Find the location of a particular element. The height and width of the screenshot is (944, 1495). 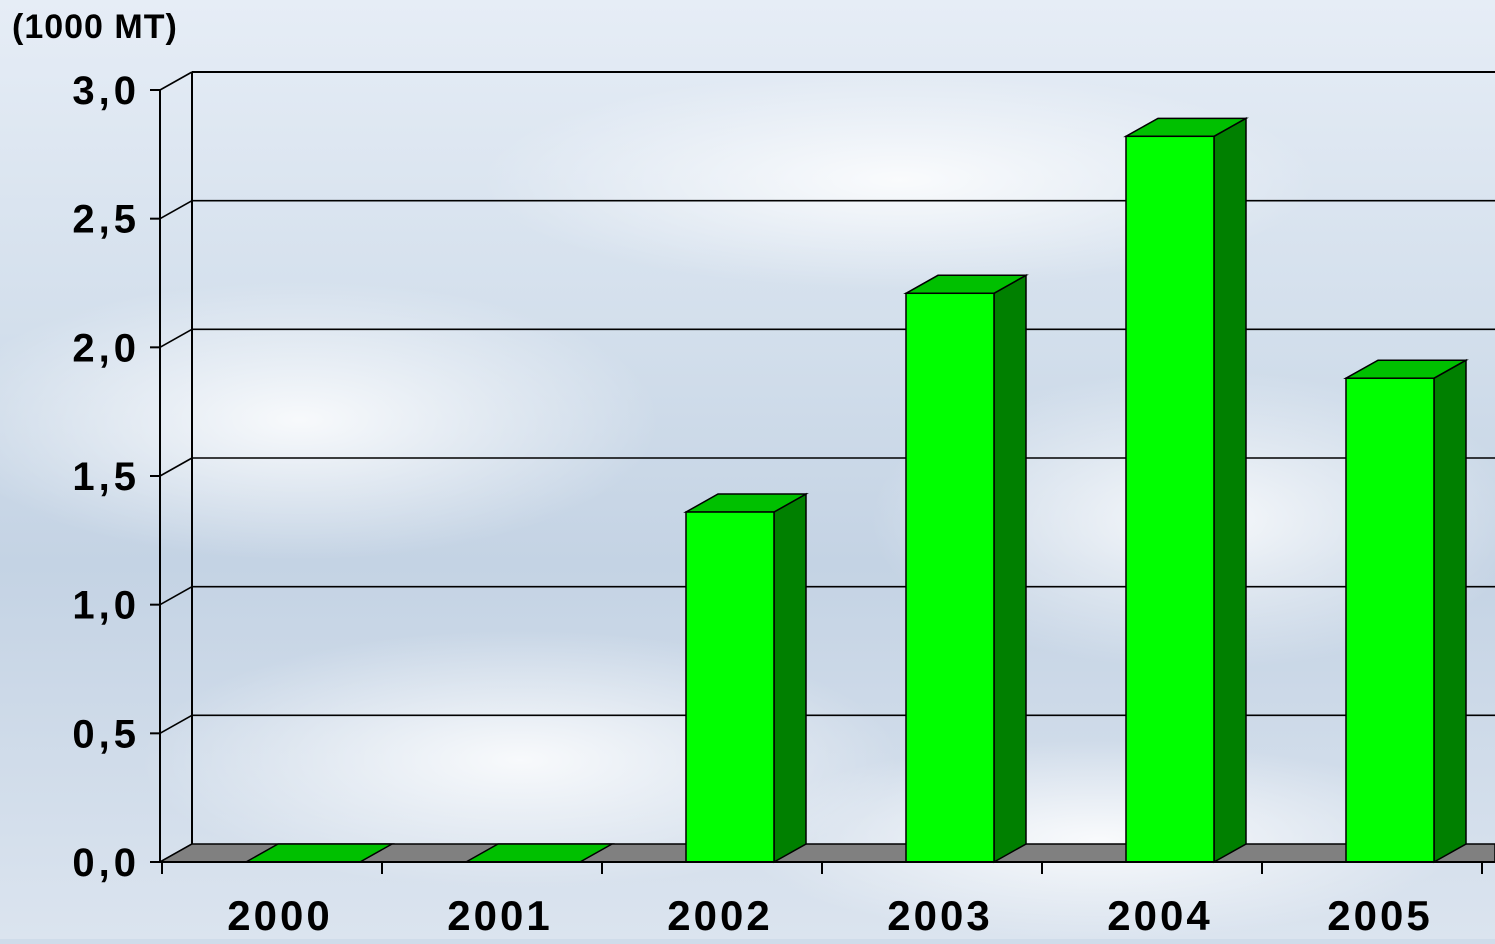

y-tick-label: 1,5 is located at coordinates (106, 477).